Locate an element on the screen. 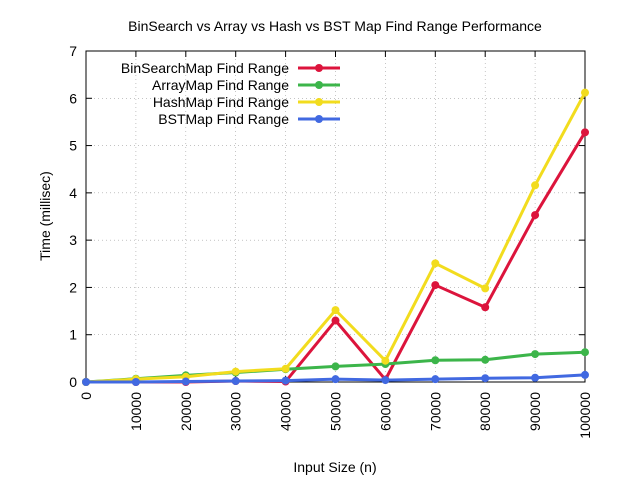  x-tick-label: 30000 is located at coordinates (236, 411).